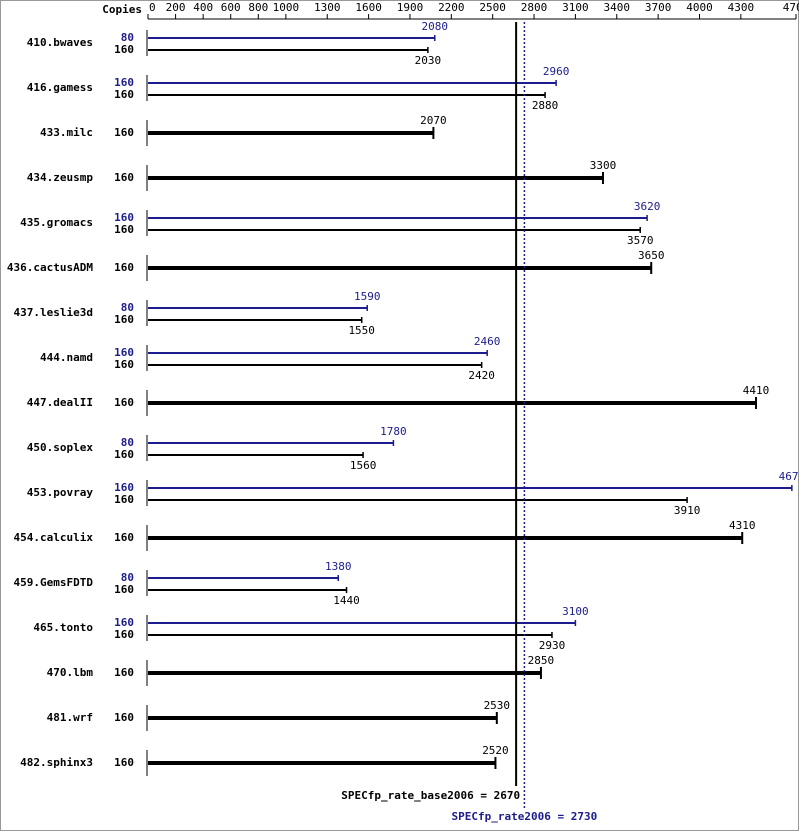 This screenshot has width=799, height=831. I want to click on base-value-label: 1550, so click(361, 330).